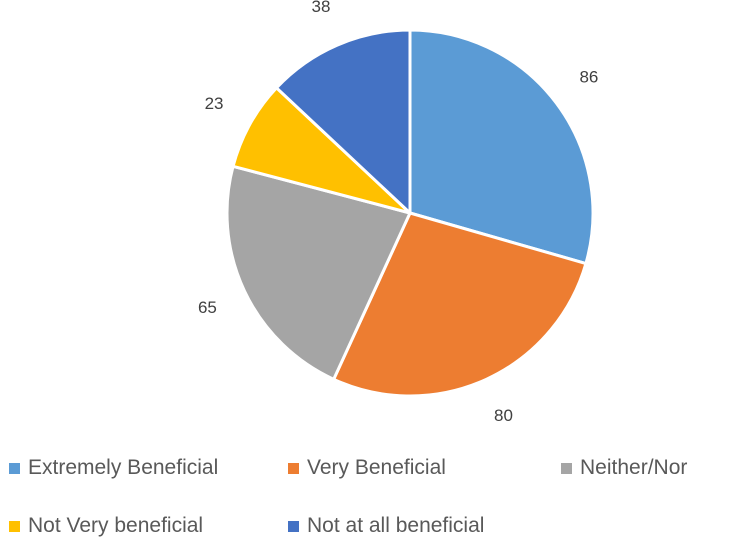  Describe the element at coordinates (320, 8) in the screenshot. I see `data-label-not-at-all-beneficial: 38` at that location.